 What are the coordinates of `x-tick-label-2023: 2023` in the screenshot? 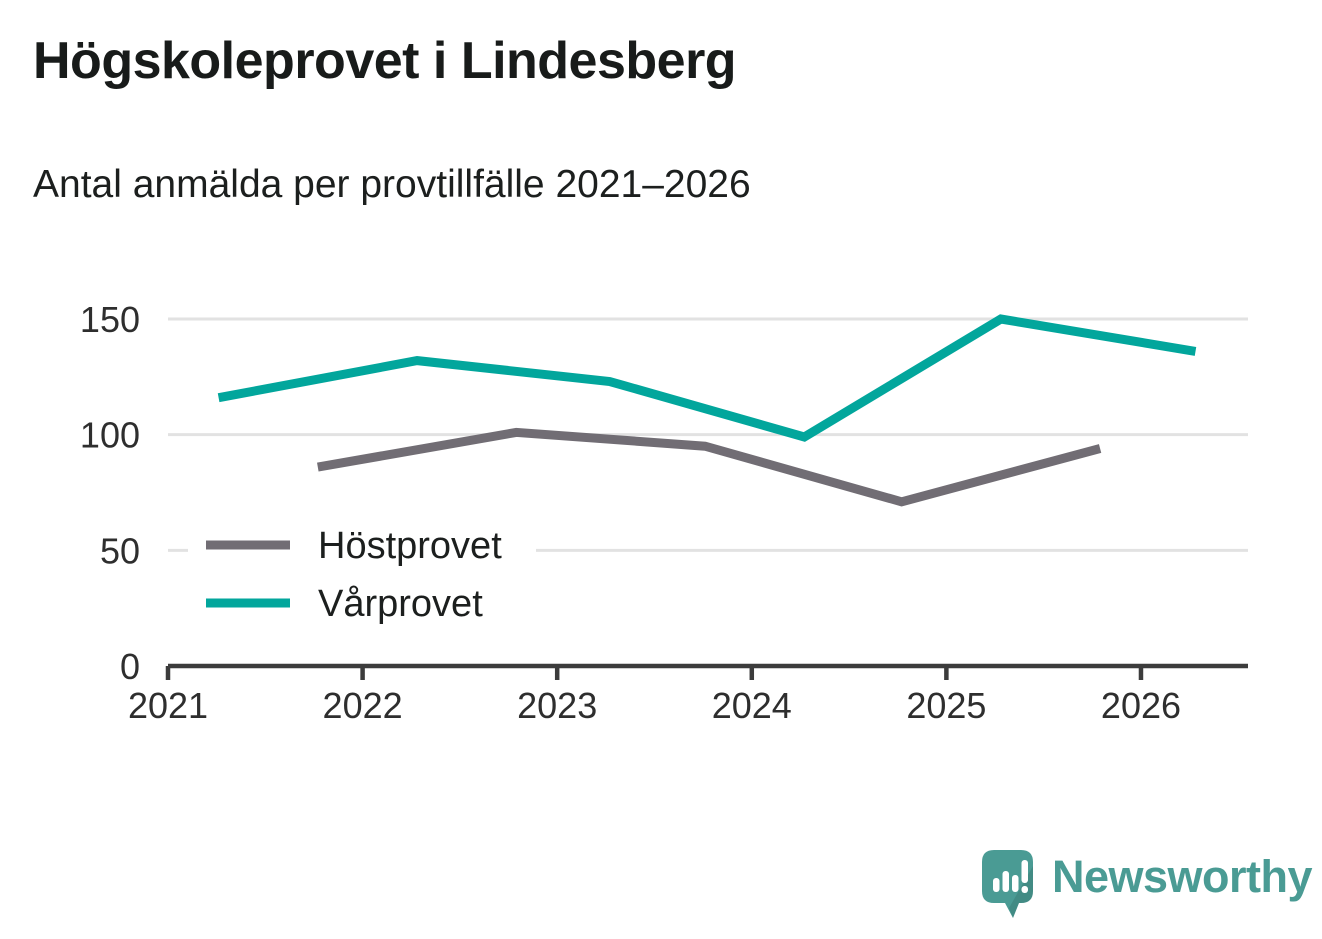 It's located at (557, 705).